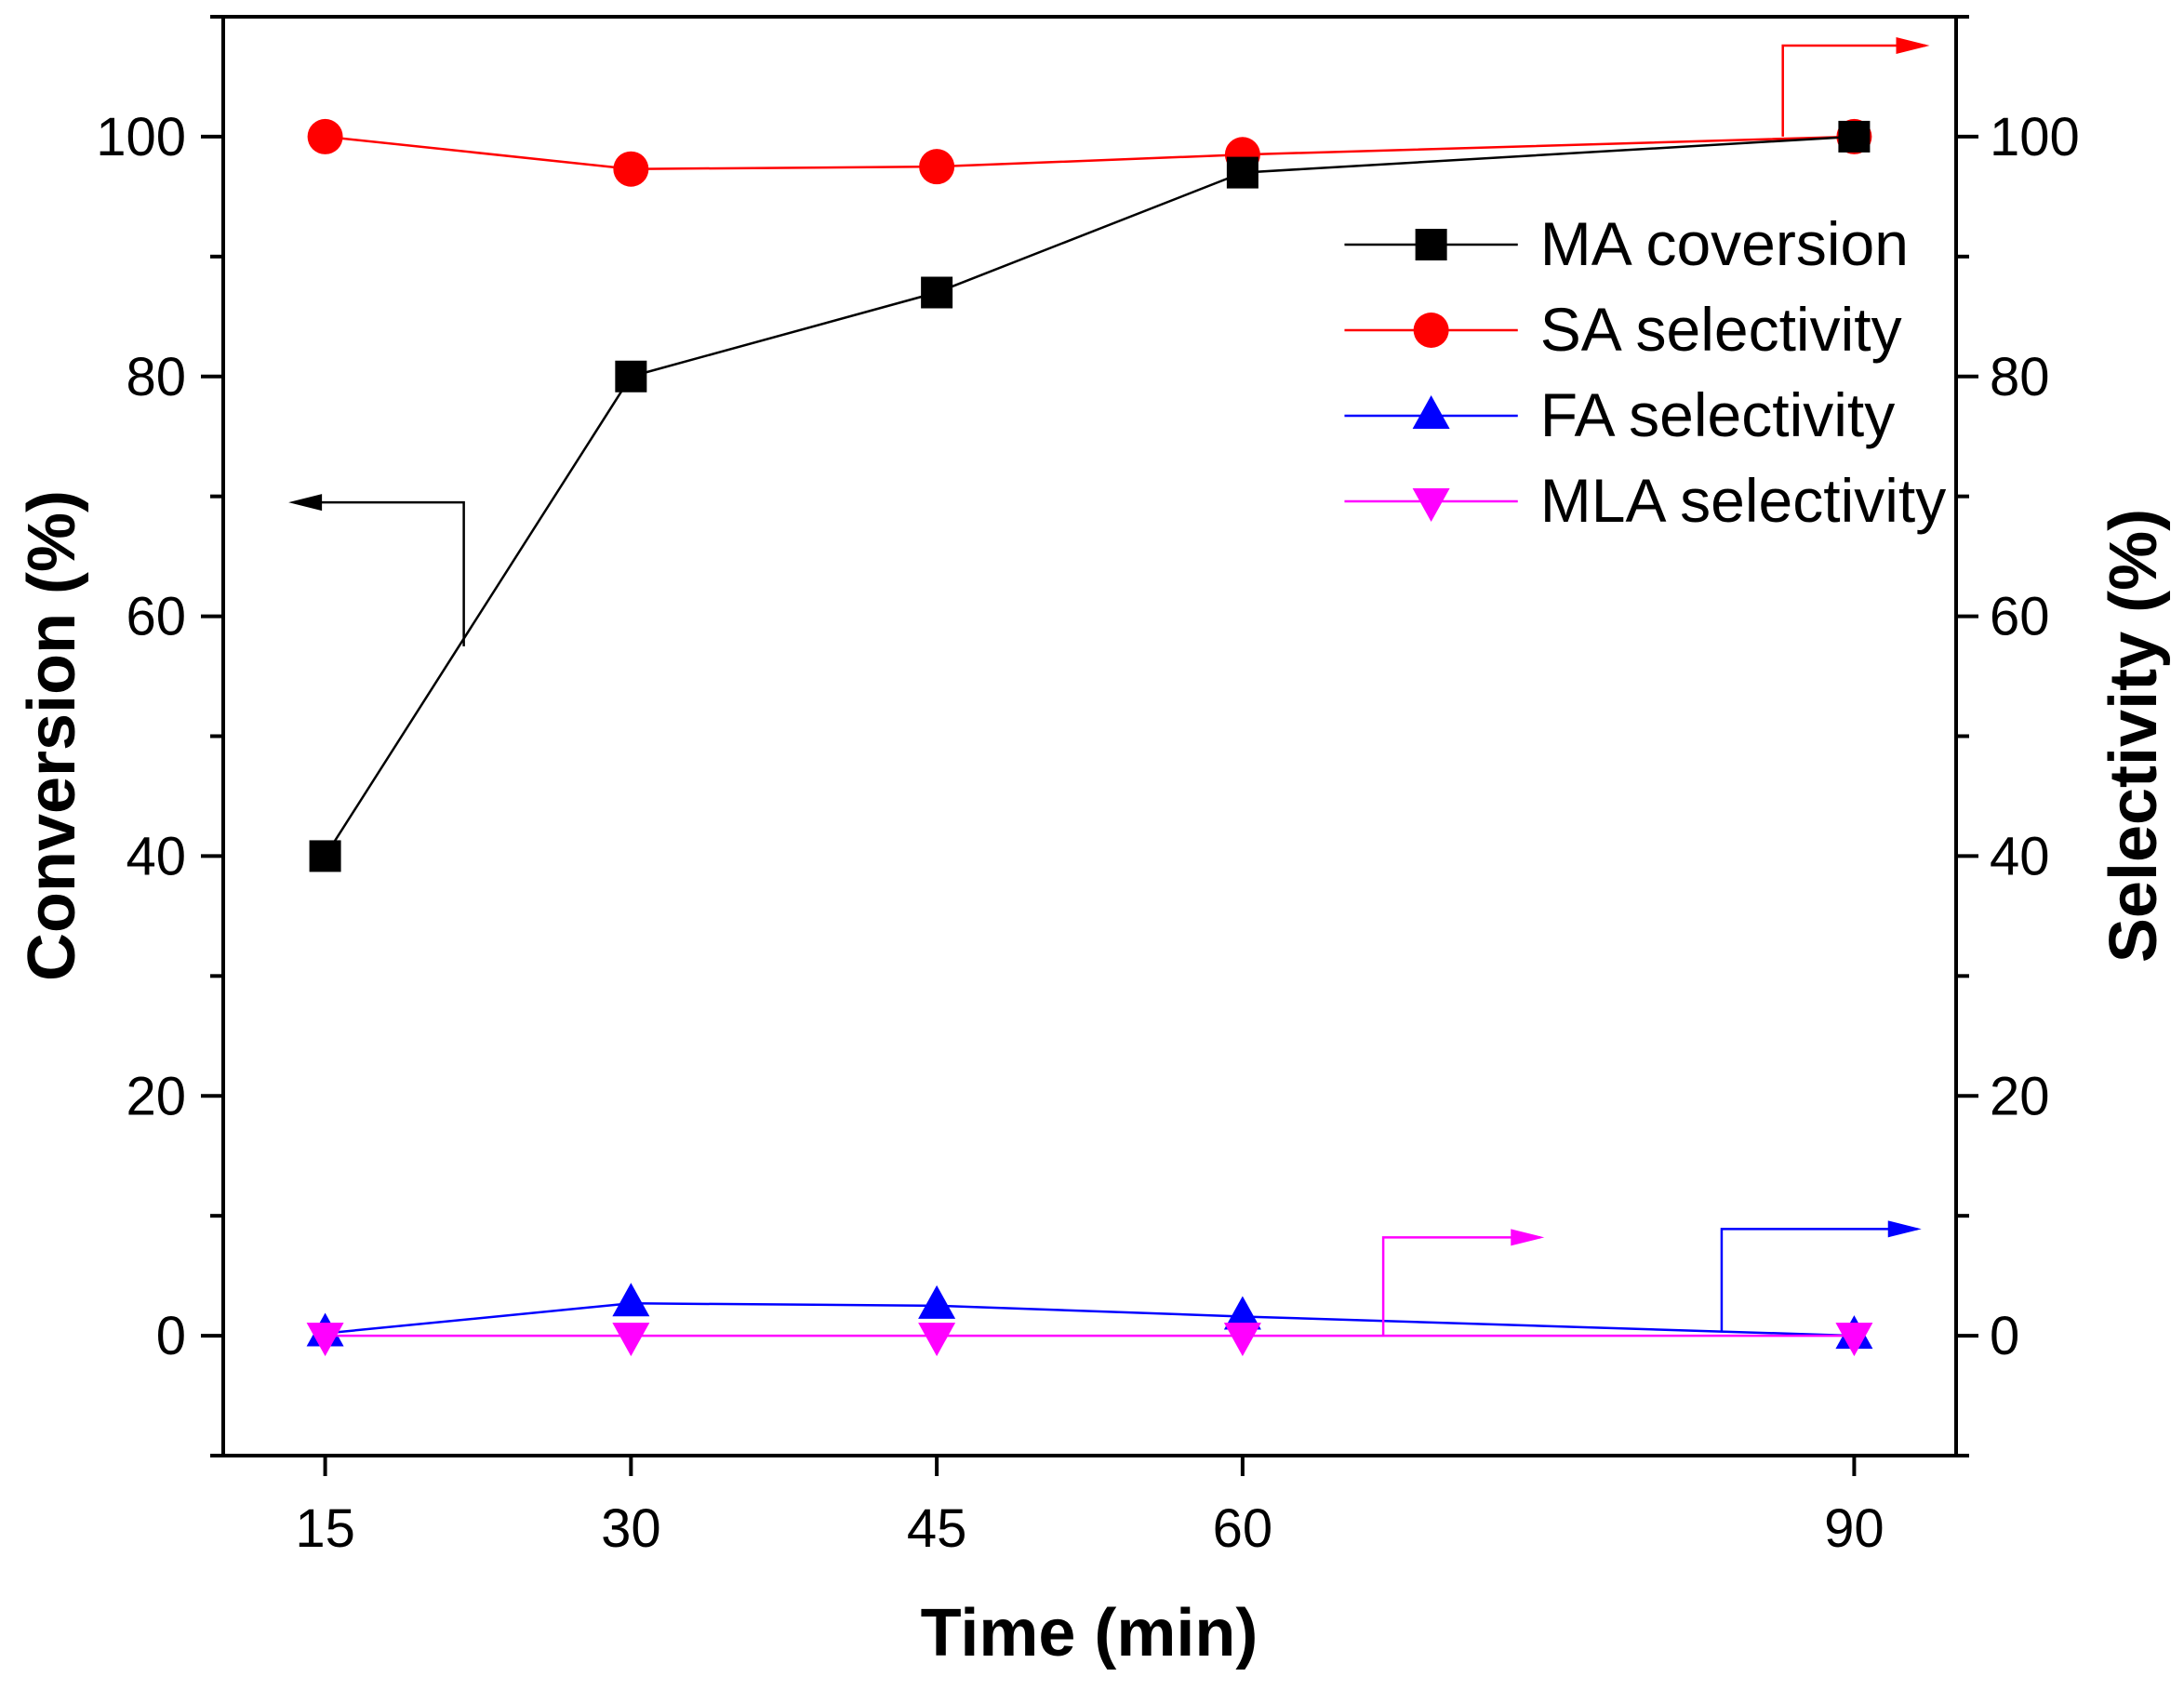 Image resolution: width=2184 pixels, height=1690 pixels. I want to click on series-sa-selectivity, so click(1089, 152).